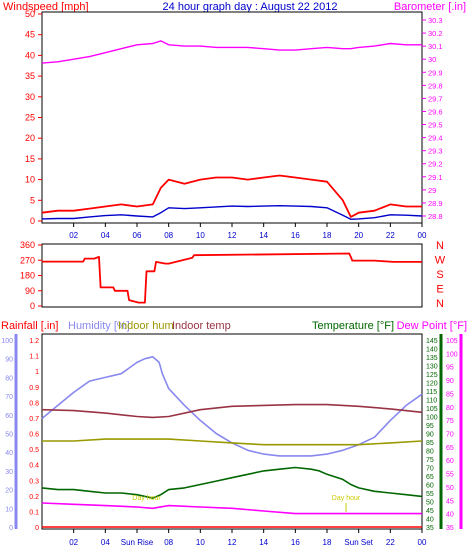 The width and height of the screenshot is (469, 560). I want to click on direction-tick-label: 270, so click(27, 260).